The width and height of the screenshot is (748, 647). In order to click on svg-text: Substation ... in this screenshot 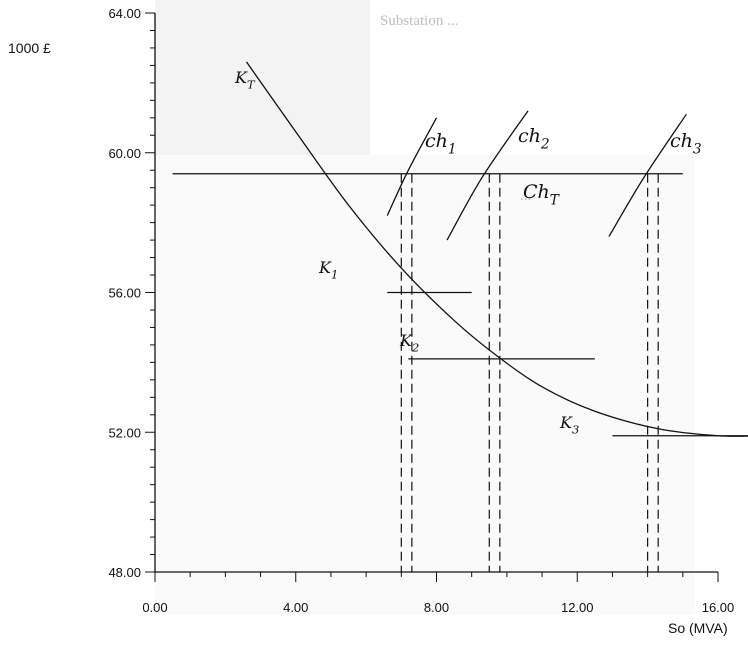, I will do `click(419, 21)`.